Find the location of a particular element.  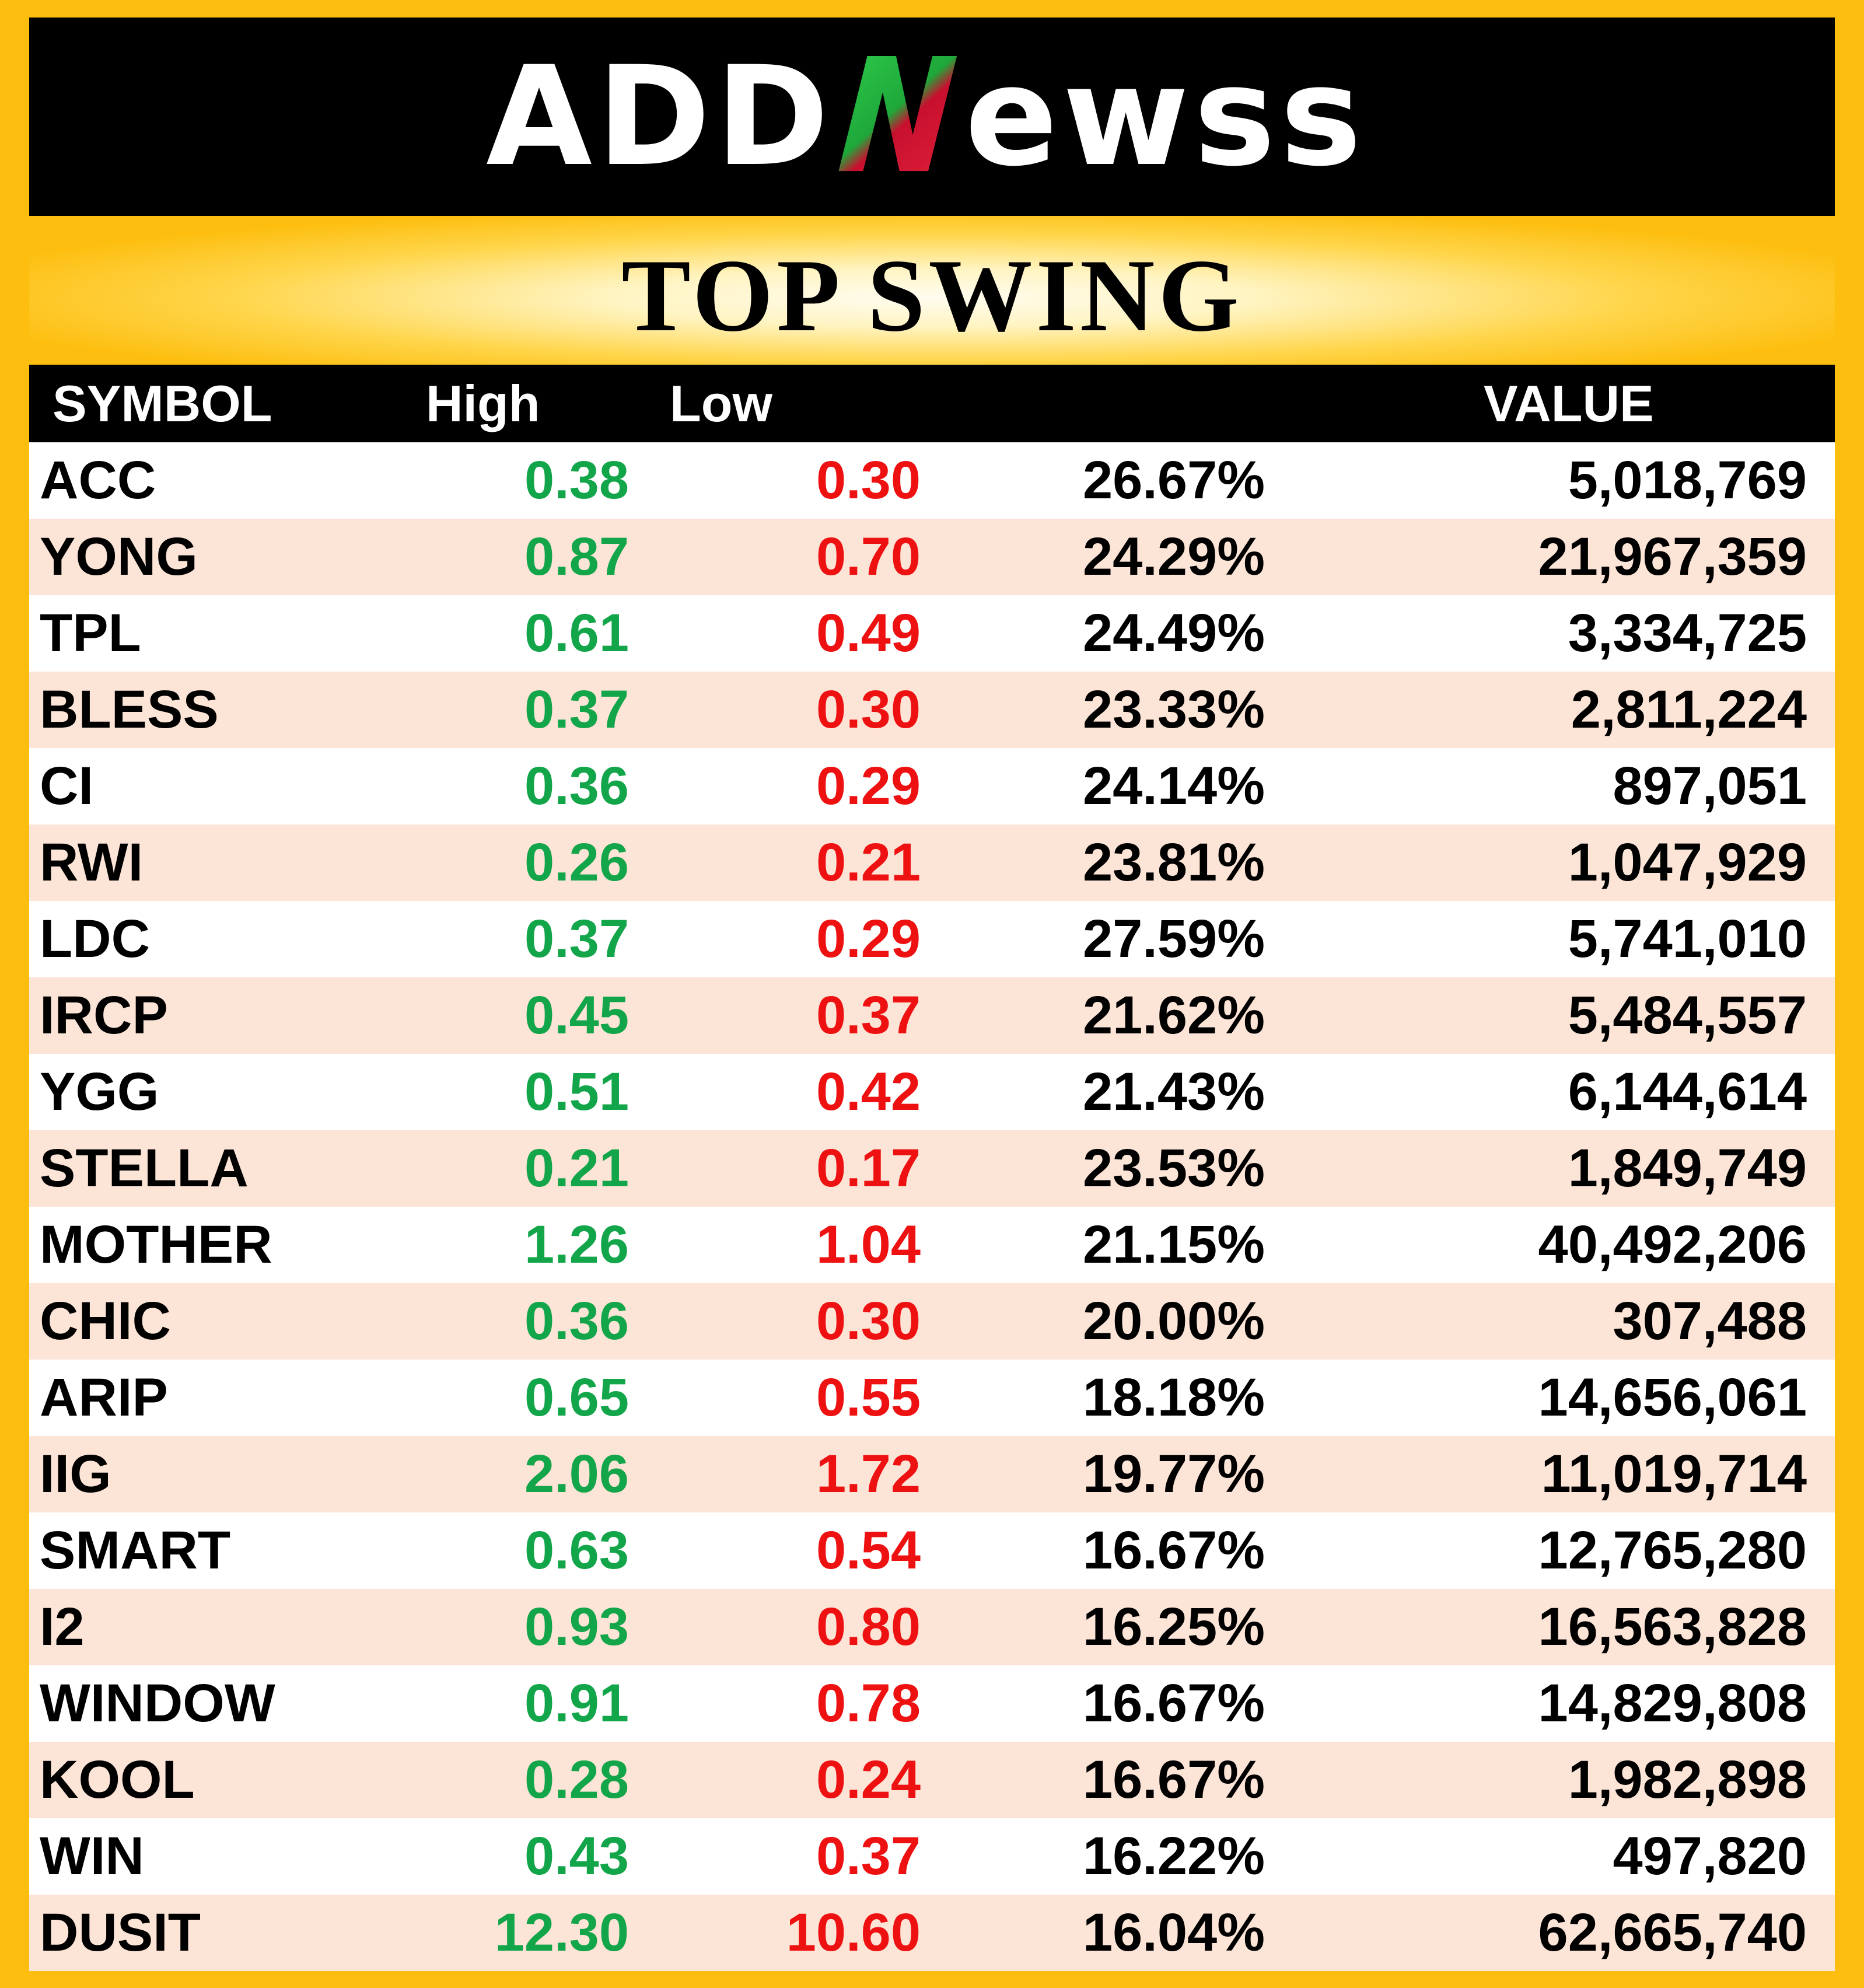

cell-value: 12,765,280 is located at coordinates (1673, 1550).